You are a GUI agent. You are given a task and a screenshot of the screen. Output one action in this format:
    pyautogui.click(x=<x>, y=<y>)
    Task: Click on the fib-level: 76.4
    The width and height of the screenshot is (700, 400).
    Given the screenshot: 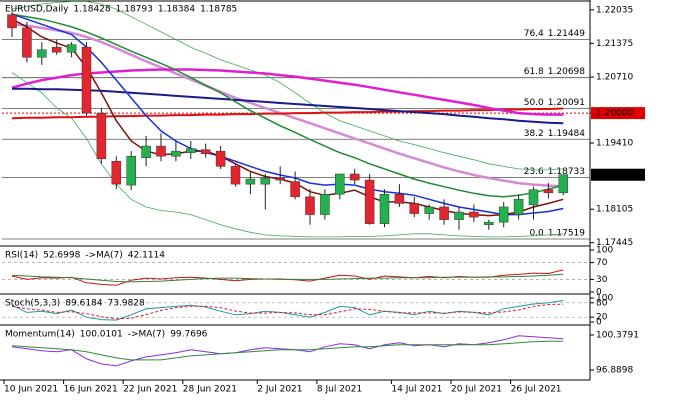 What is the action you would take?
    pyautogui.click(x=534, y=34)
    